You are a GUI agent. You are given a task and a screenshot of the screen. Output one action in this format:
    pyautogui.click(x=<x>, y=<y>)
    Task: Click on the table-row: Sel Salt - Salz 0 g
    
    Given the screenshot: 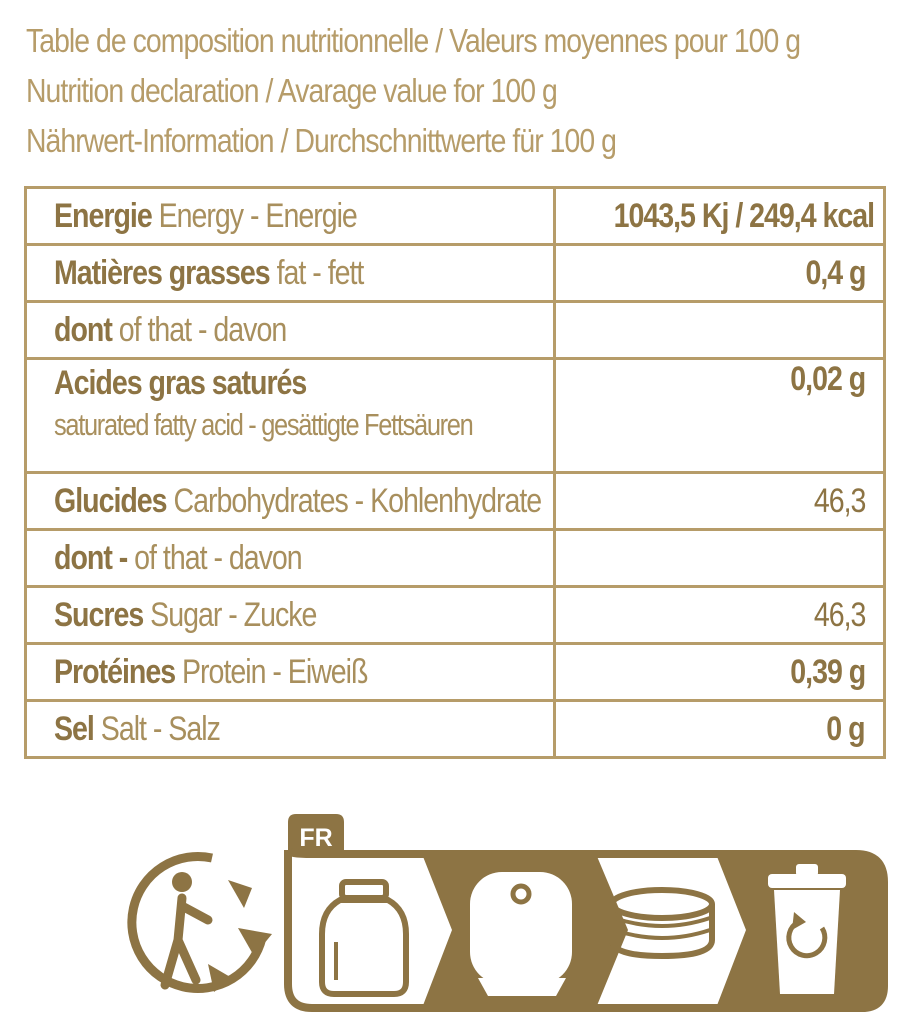 What is the action you would take?
    pyautogui.click(x=455, y=729)
    